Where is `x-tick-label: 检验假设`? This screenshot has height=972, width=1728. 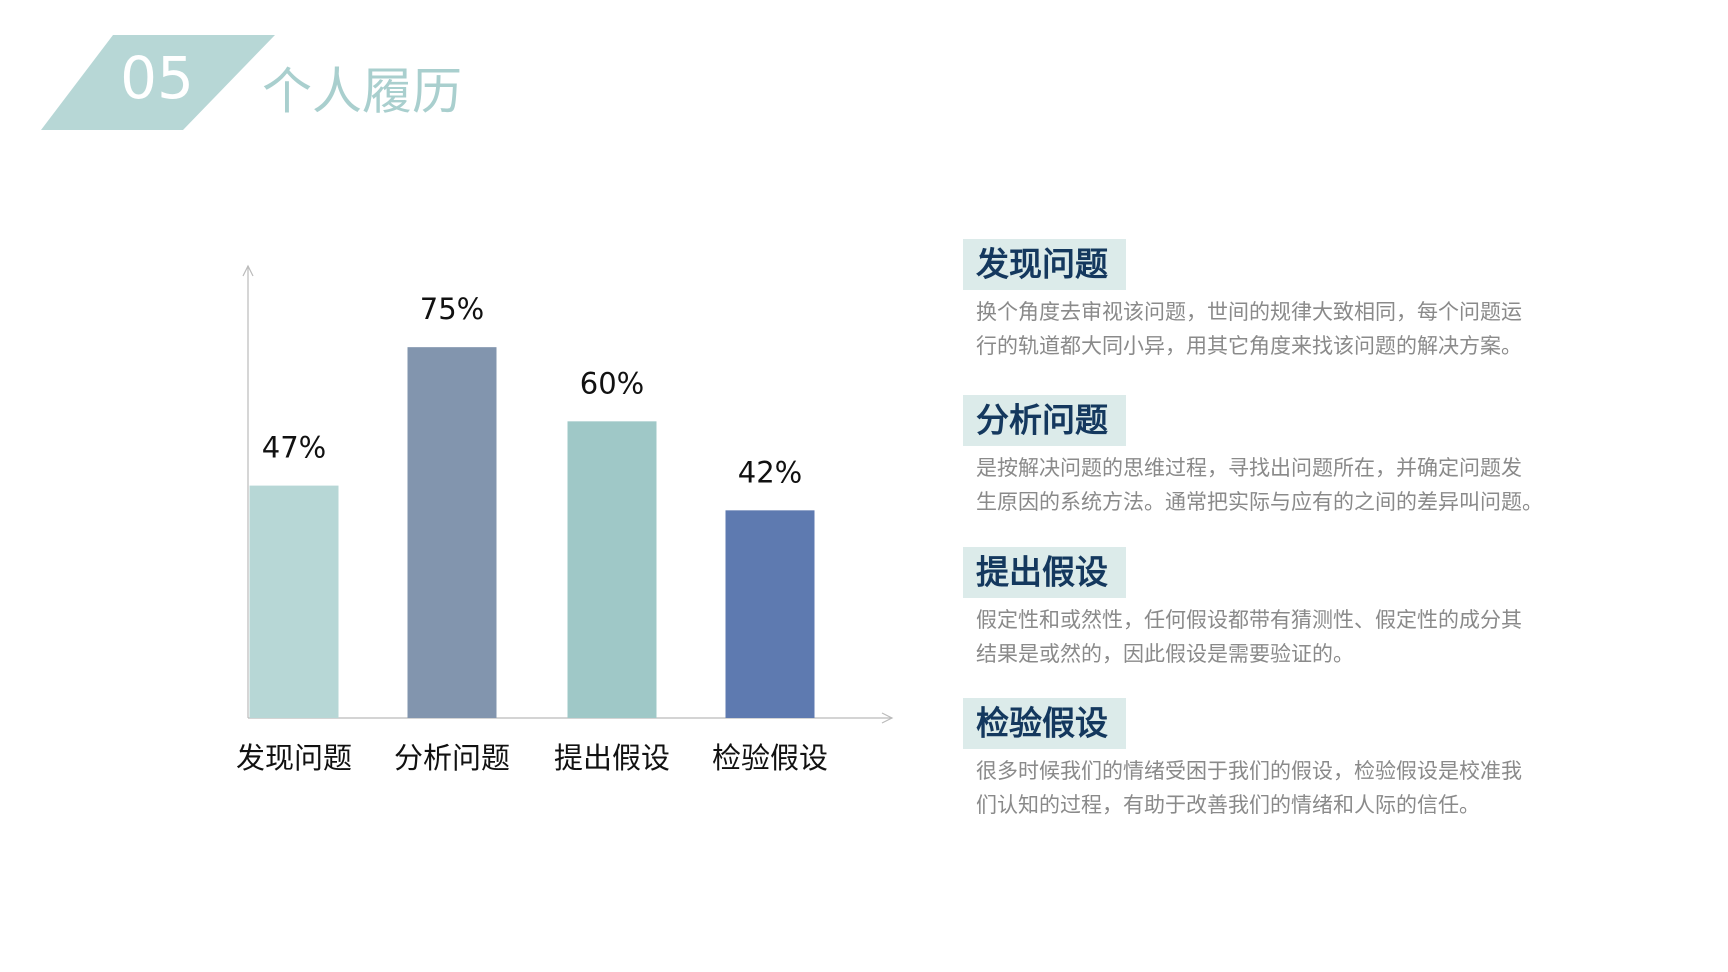
x-tick-label: 检验假设 is located at coordinates (770, 758).